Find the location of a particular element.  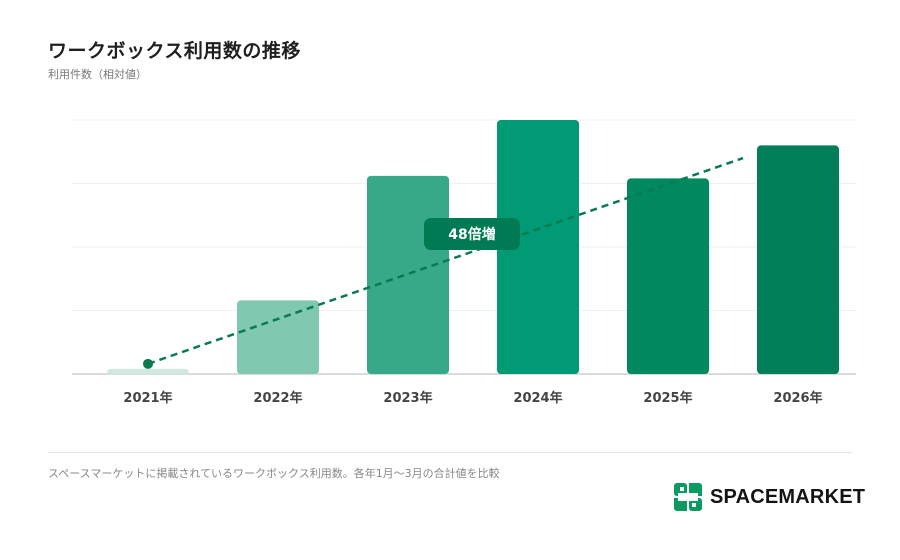

x-tick-label: 2022年 is located at coordinates (277, 398).